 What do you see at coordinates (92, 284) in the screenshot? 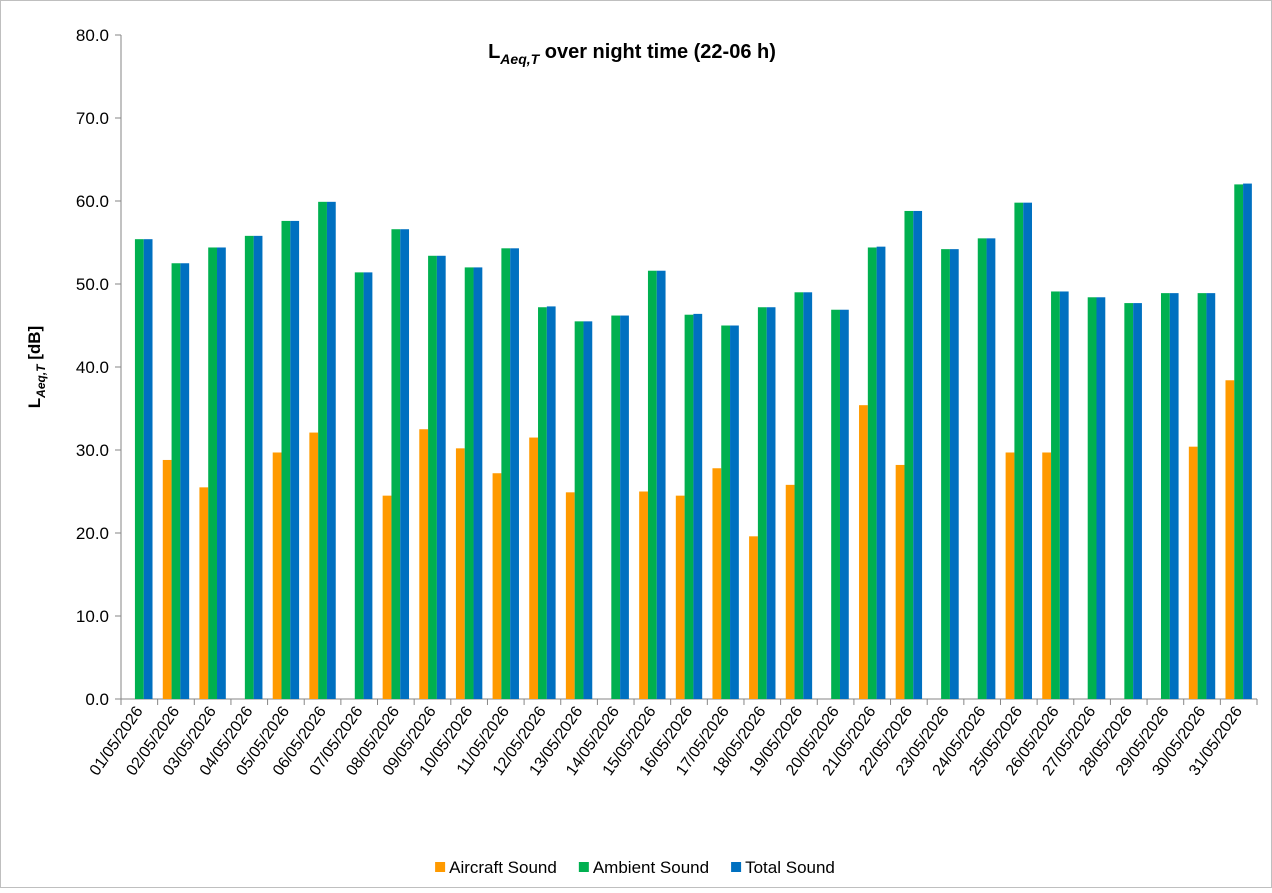
I see `y-tick-label: 50.0` at bounding box center [92, 284].